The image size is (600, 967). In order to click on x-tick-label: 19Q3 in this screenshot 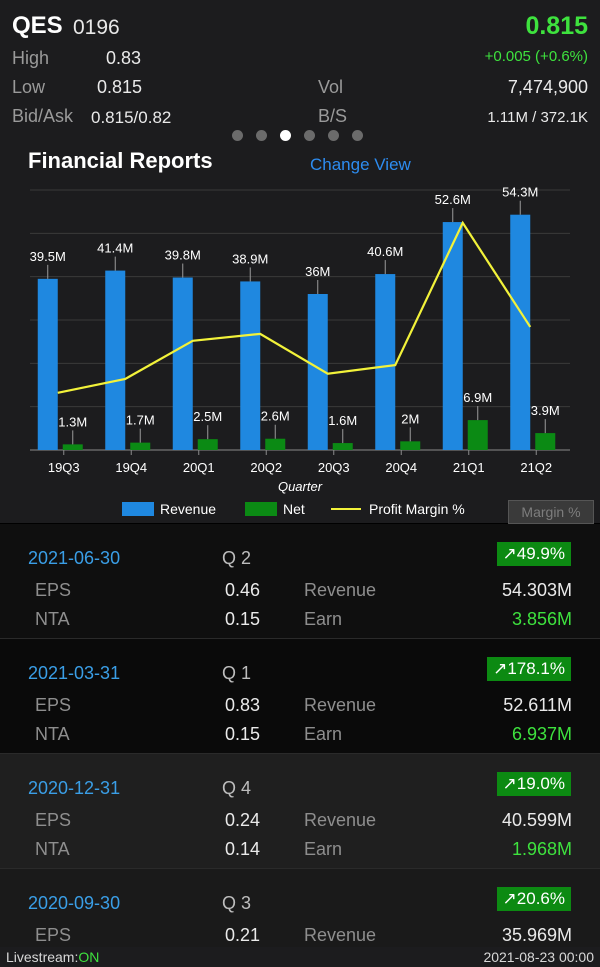, I will do `click(64, 467)`.